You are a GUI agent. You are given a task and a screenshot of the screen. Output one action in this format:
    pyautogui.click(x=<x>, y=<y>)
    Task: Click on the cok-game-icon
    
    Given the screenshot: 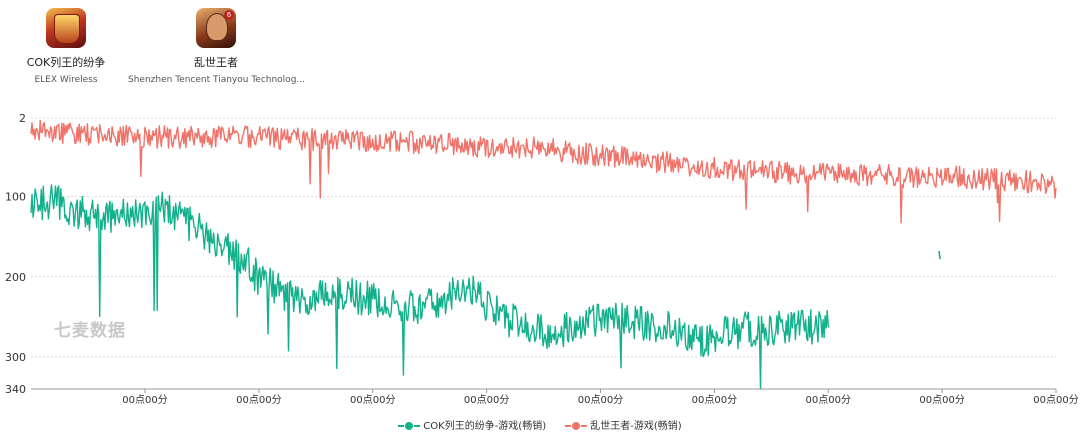 What is the action you would take?
    pyautogui.click(x=66, y=28)
    